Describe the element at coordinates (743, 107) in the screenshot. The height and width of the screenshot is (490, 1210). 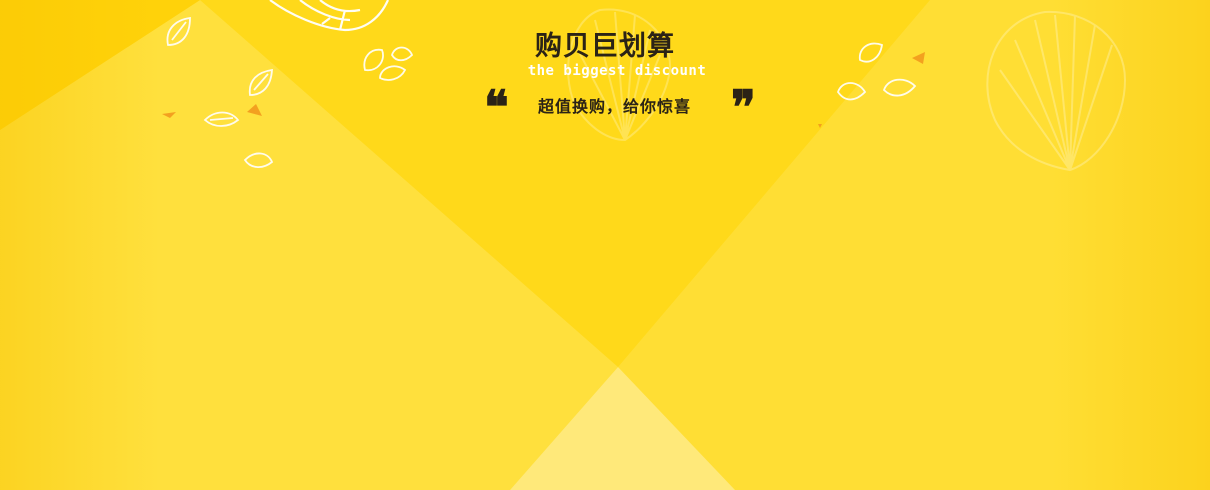
I see `close-quote-icon: ❞` at that location.